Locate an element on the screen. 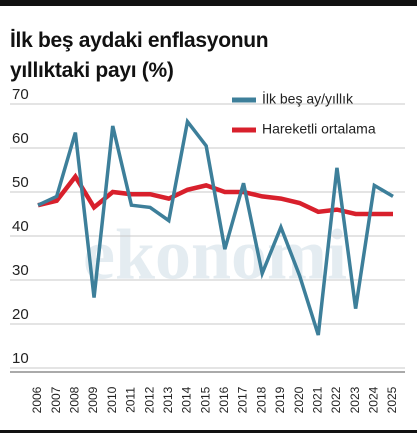 The width and height of the screenshot is (417, 435). y-tick-label: 50 is located at coordinates (20, 182).